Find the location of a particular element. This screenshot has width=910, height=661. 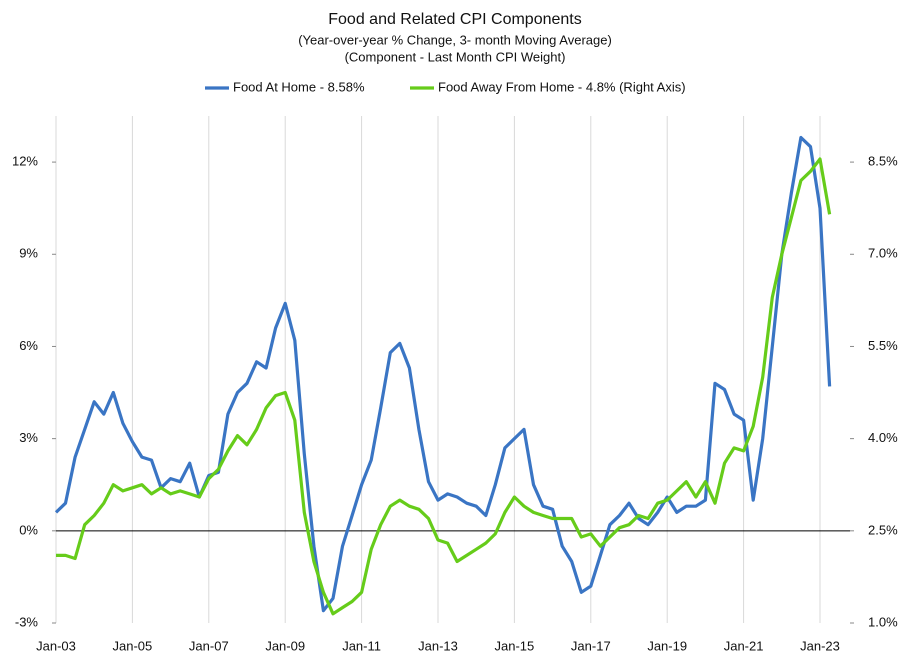

x-tick-label: Jan-09 is located at coordinates (285, 645).